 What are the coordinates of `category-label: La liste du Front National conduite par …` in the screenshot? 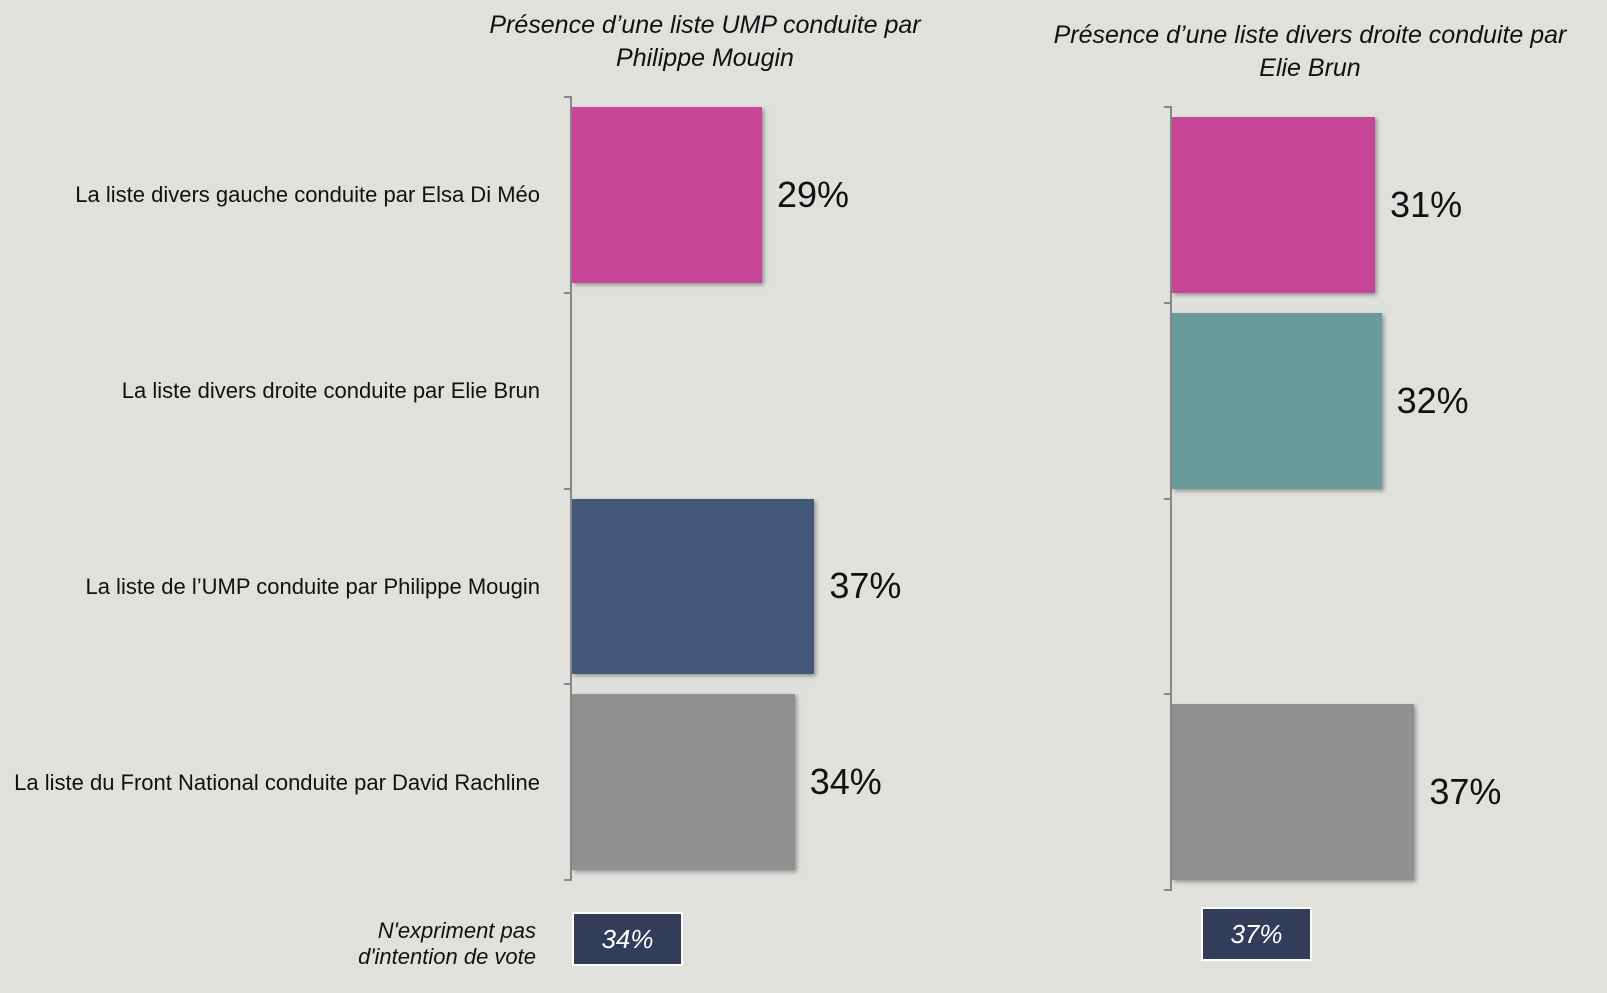 It's located at (277, 782).